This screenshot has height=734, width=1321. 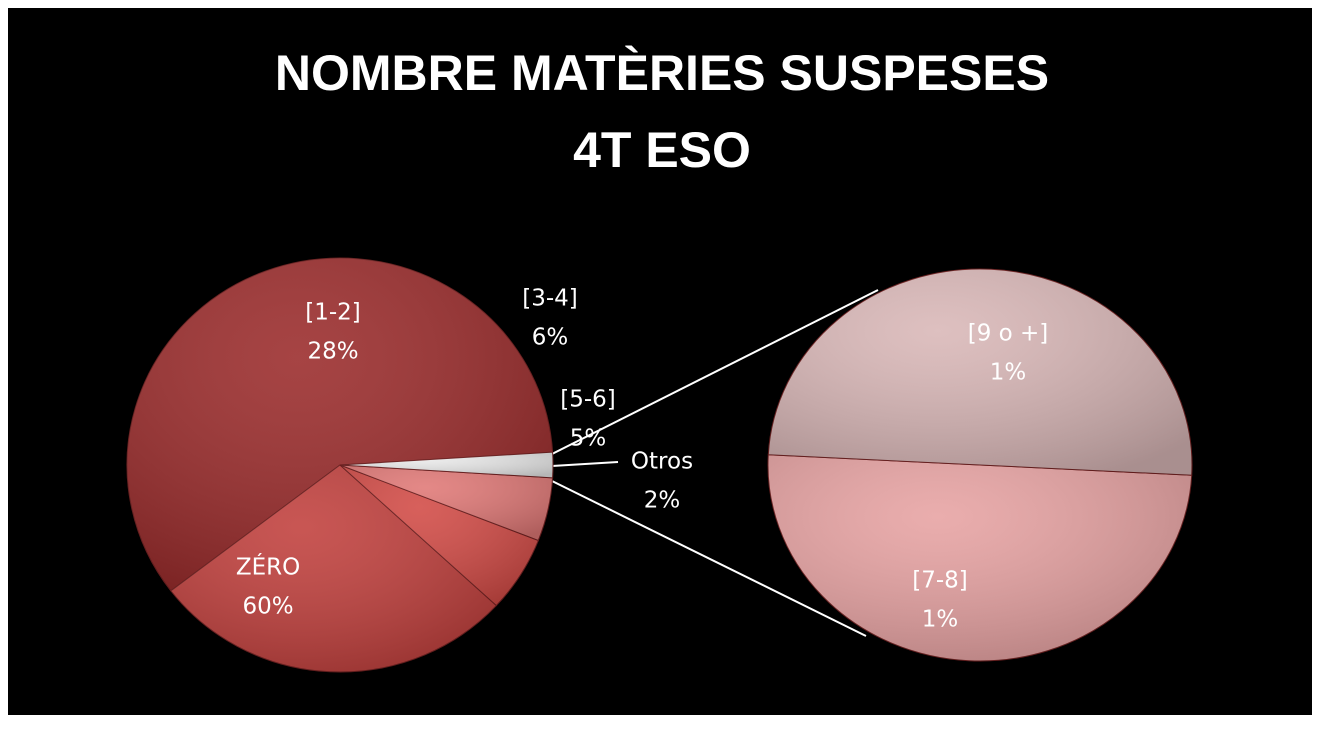 What do you see at coordinates (940, 581) in the screenshot?
I see `category-label: [7-8]` at bounding box center [940, 581].